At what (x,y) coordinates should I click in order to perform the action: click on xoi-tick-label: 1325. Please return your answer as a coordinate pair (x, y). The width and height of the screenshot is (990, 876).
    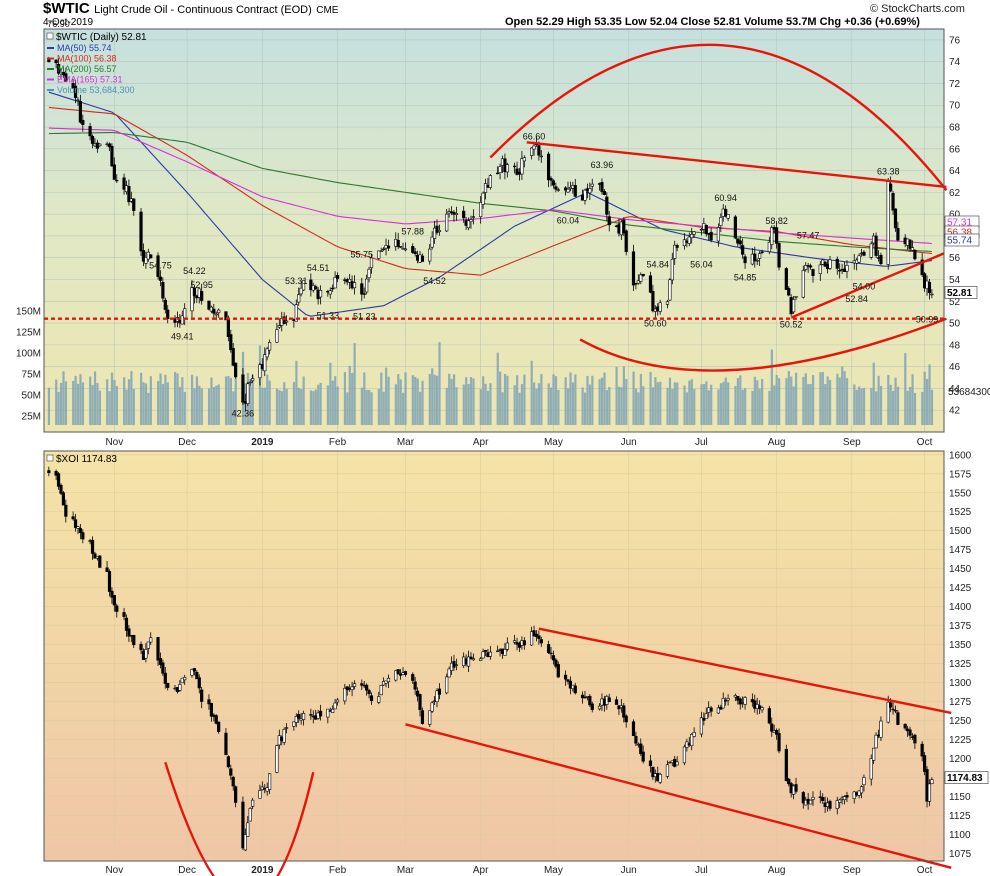
    Looking at the image, I should click on (960, 664).